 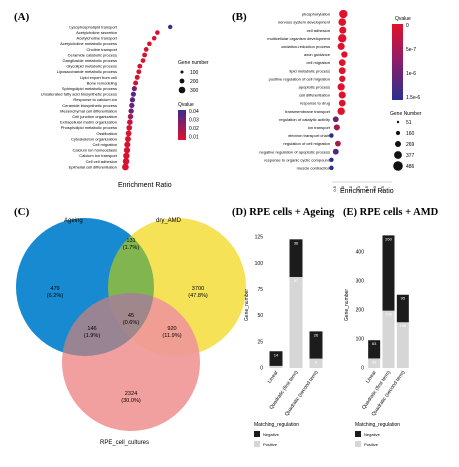 I want to click on panel-a-y-label: Calcium ion homeostasis, so click(x=95, y=150).